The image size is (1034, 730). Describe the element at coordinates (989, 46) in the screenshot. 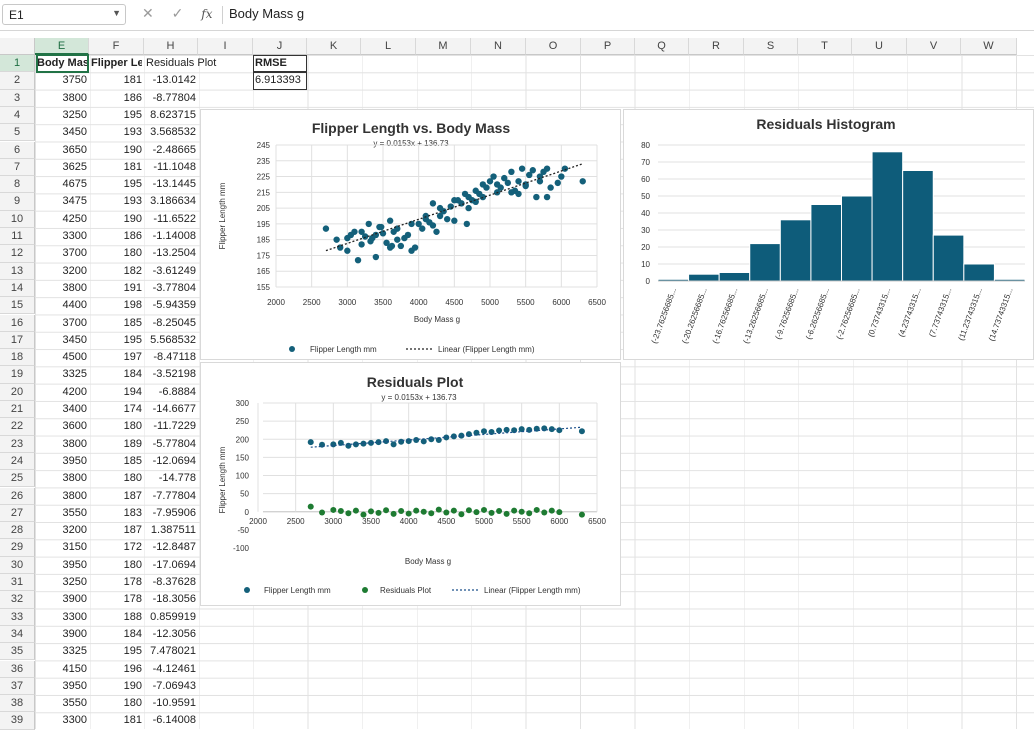

I see `column-header-w: W` at that location.